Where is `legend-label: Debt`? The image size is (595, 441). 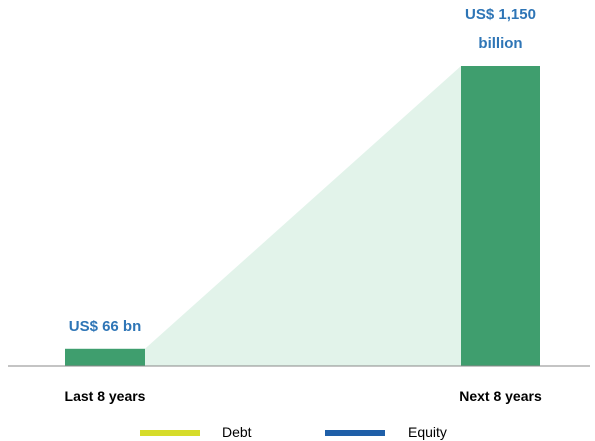 legend-label: Debt is located at coordinates (237, 432).